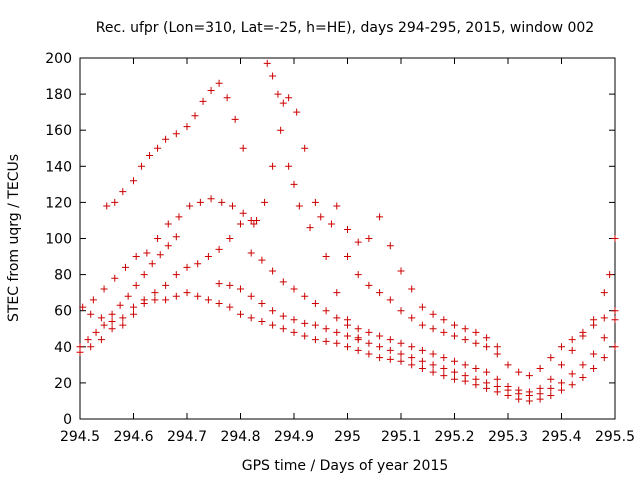  What do you see at coordinates (307, 218) in the screenshot?
I see `series-sat-h` at bounding box center [307, 218].